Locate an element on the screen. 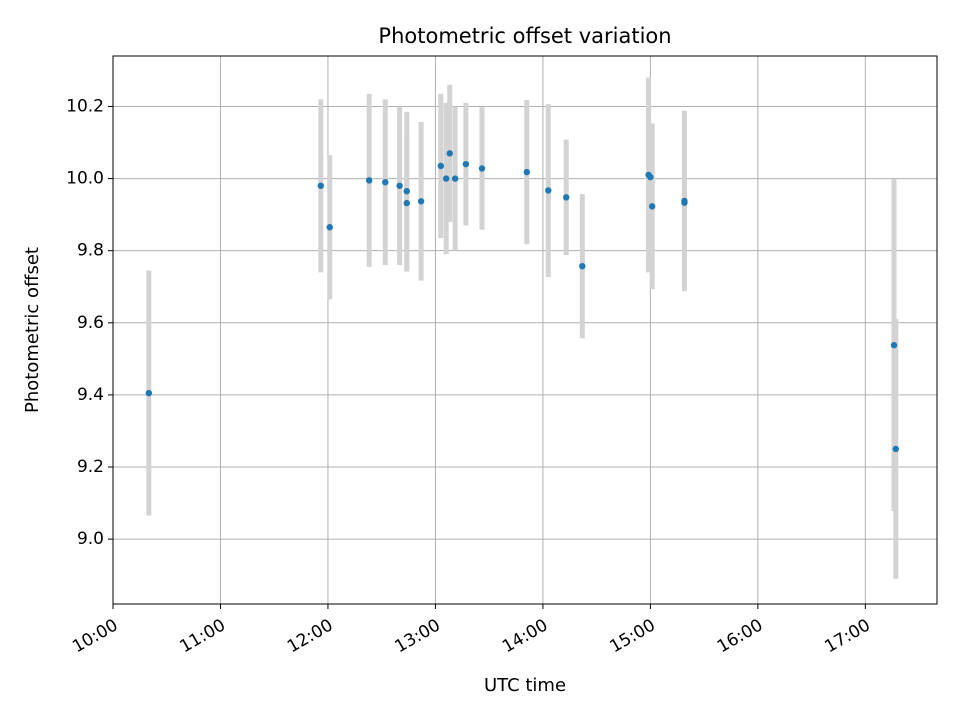 This screenshot has width=960, height=724. y-tick-label: 10.2 is located at coordinates (85, 106).